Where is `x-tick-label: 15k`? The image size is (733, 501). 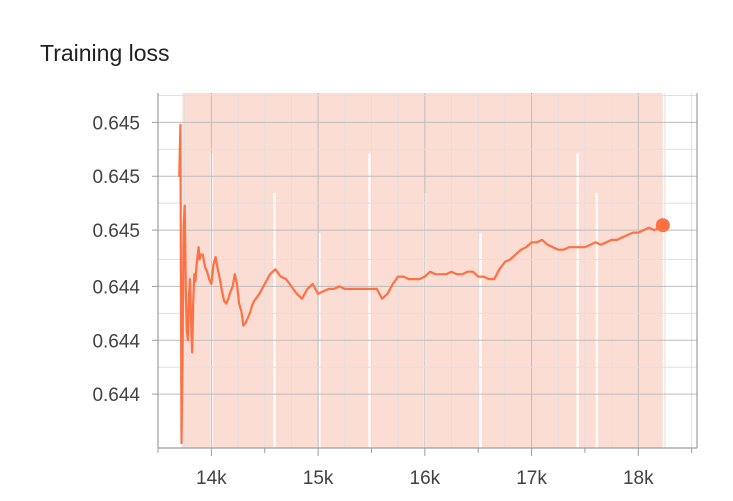 x-tick-label: 15k is located at coordinates (318, 478).